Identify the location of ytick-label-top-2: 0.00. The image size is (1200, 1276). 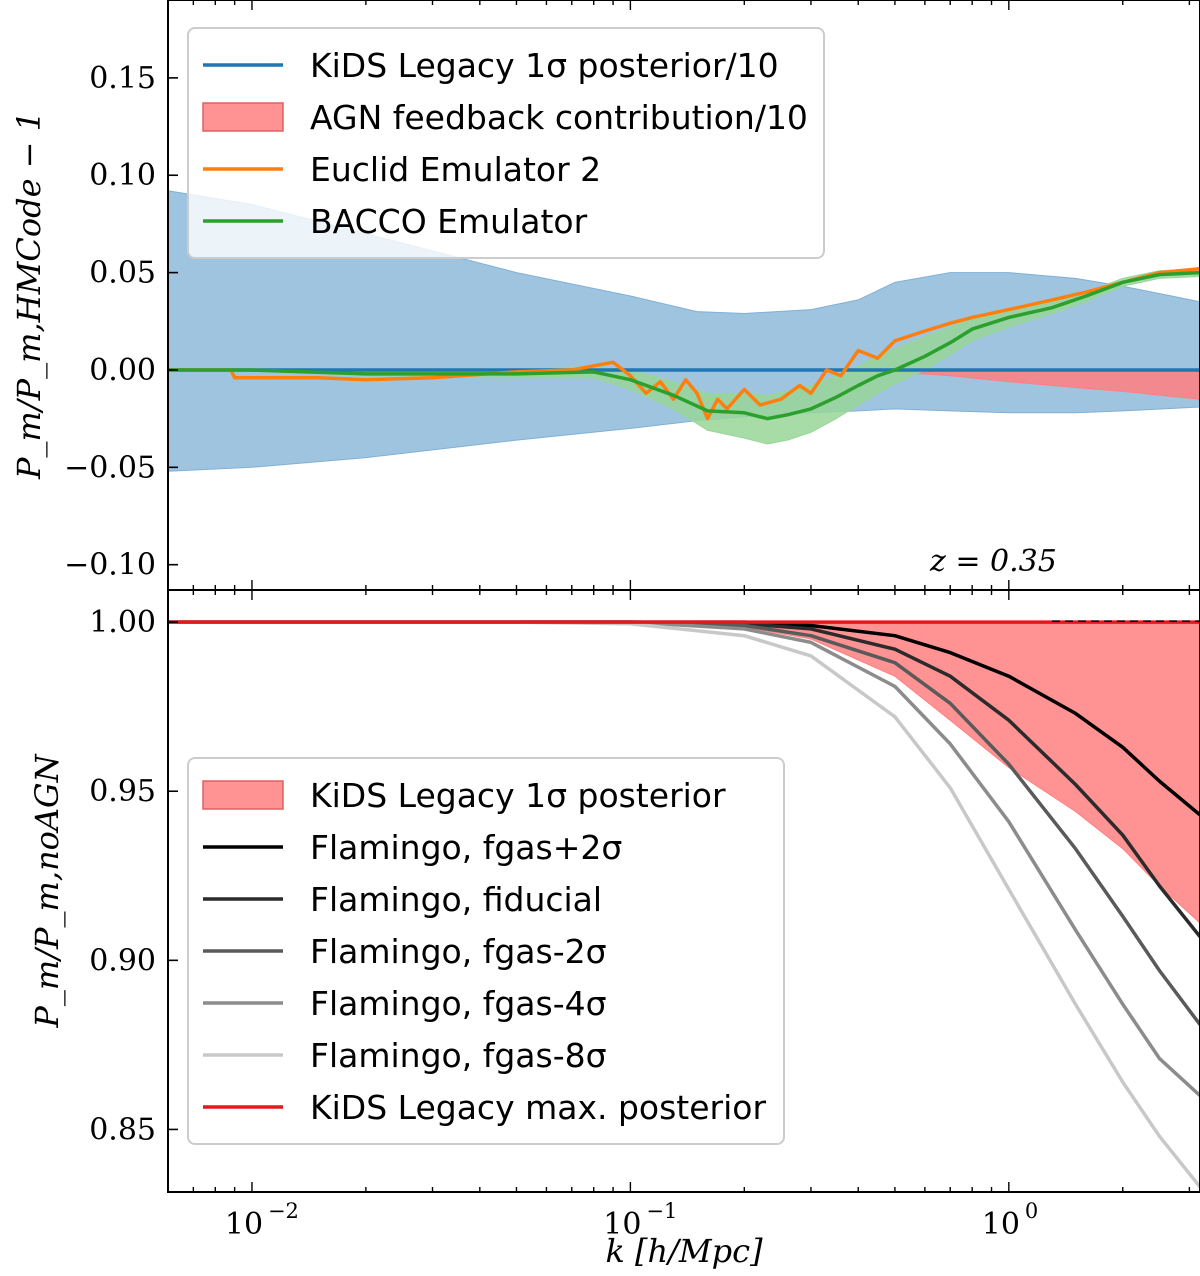
(122, 370).